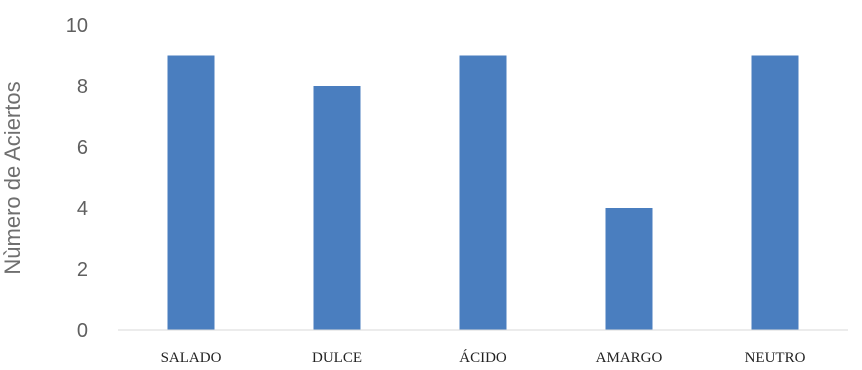 The image size is (862, 370). I want to click on bar-ácido, so click(483, 192).